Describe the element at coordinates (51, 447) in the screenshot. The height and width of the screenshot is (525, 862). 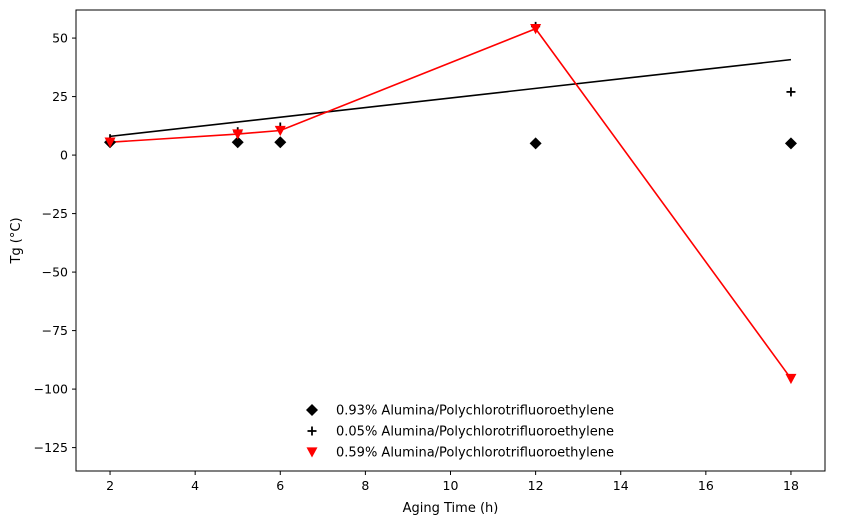
I see `y-tick-label: −125` at that location.